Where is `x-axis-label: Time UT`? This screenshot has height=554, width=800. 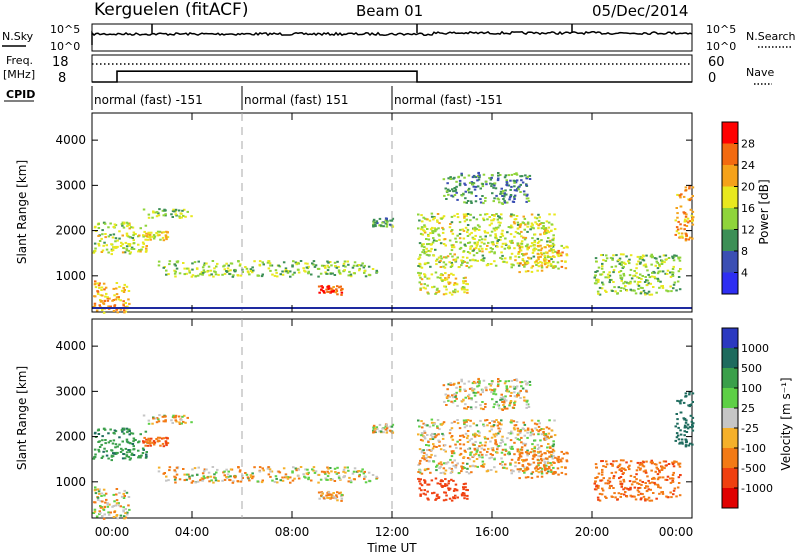 x-axis-label: Time UT is located at coordinates (391, 547).